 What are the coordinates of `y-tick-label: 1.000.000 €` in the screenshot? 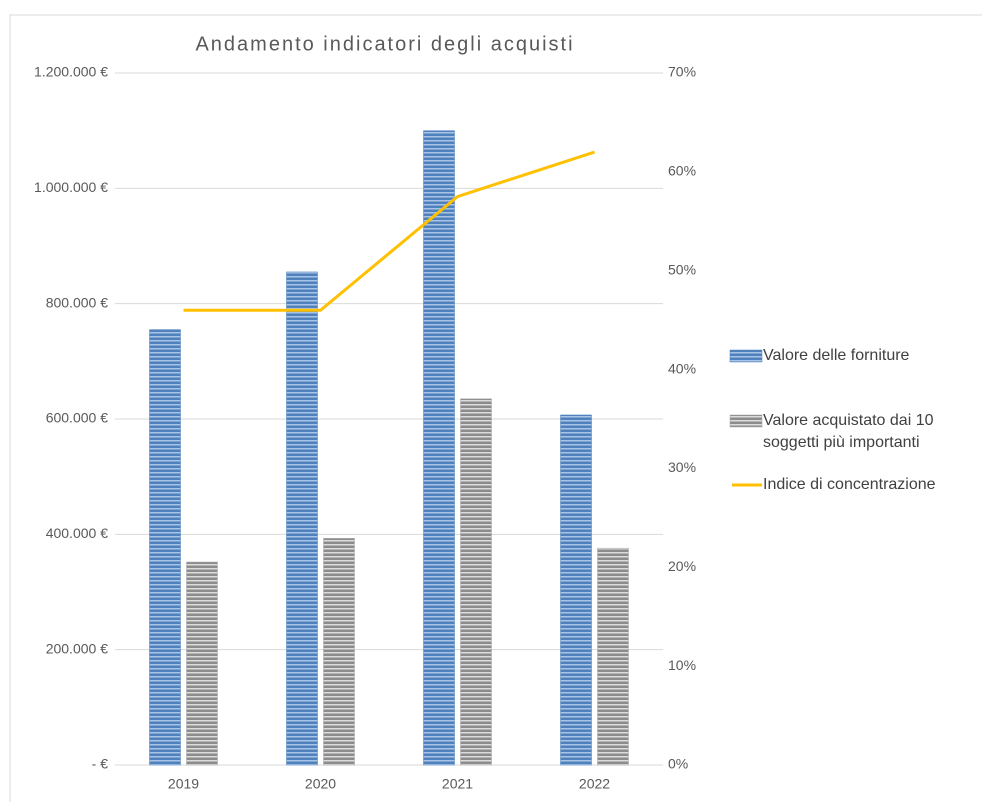 It's located at (71, 187).